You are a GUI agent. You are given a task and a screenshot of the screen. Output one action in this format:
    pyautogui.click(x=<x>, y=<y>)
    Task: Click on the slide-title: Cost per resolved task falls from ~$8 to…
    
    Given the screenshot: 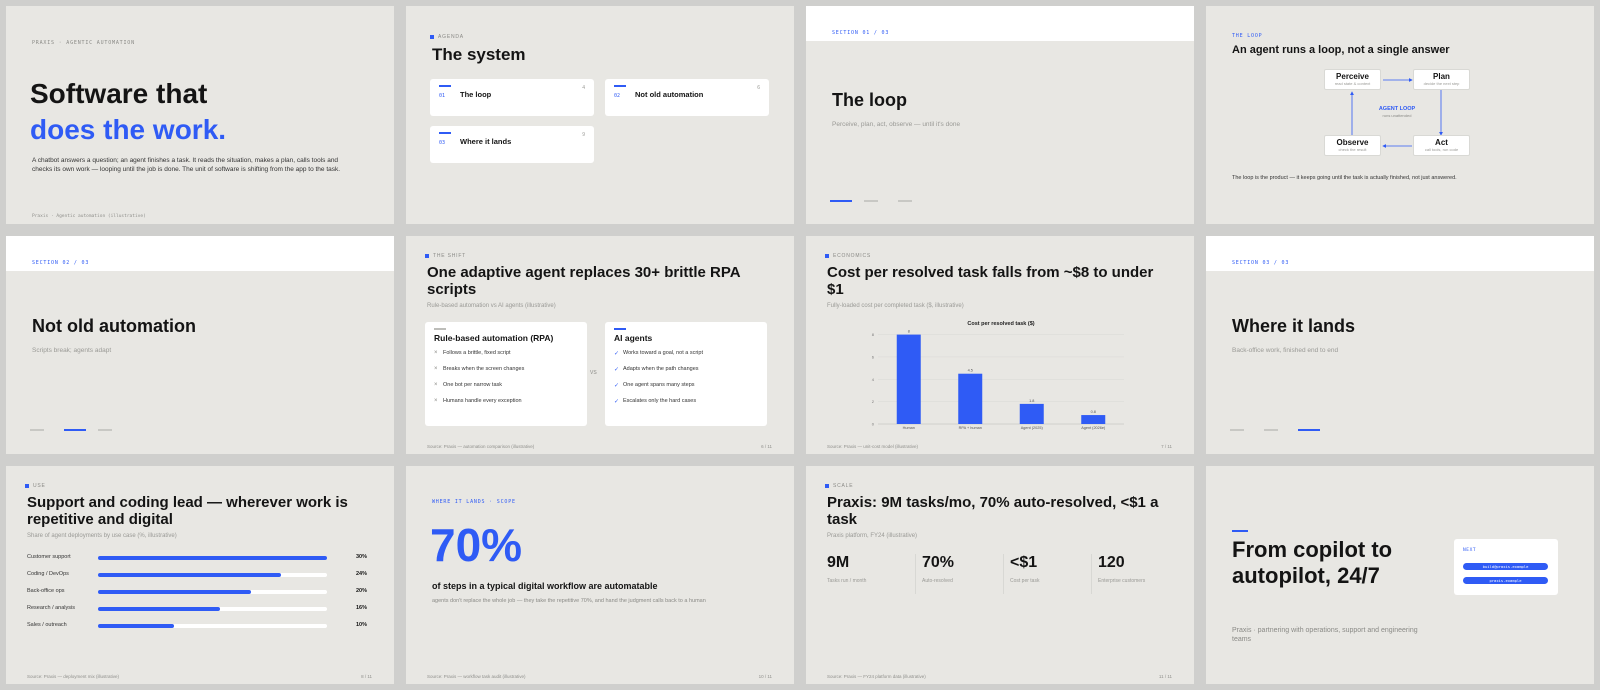 What is the action you would take?
    pyautogui.click(x=990, y=281)
    